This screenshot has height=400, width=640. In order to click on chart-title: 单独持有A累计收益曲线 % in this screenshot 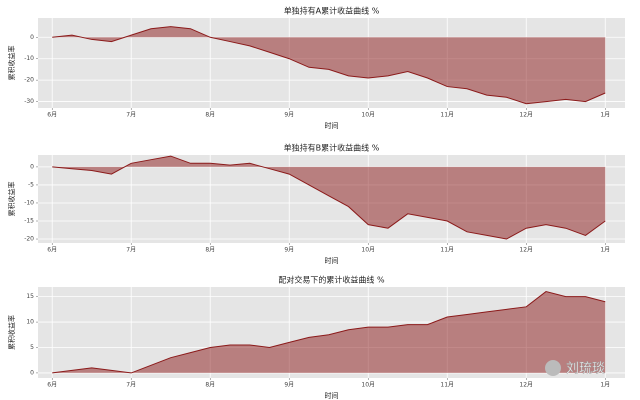, I will do `click(332, 11)`.